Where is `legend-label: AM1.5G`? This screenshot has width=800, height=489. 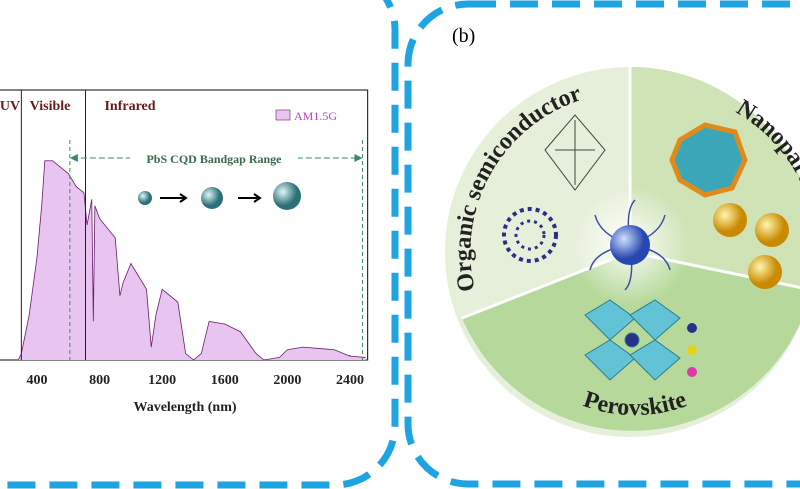
legend-label: AM1.5G is located at coordinates (315, 116).